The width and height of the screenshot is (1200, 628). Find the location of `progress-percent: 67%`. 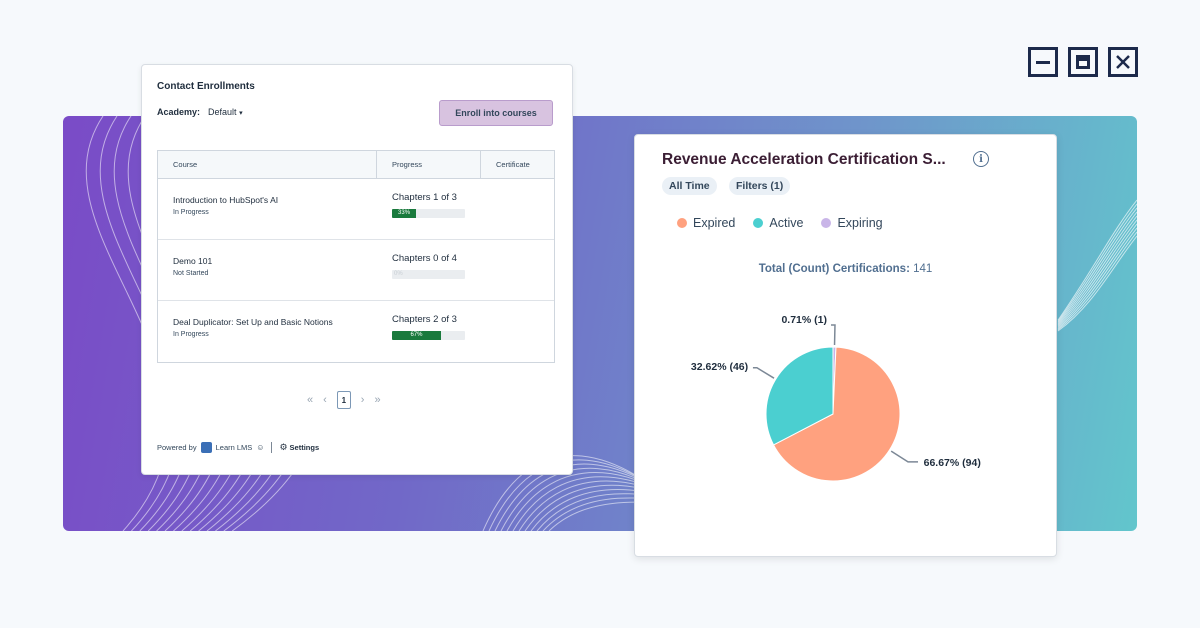

progress-percent: 67% is located at coordinates (416, 335).